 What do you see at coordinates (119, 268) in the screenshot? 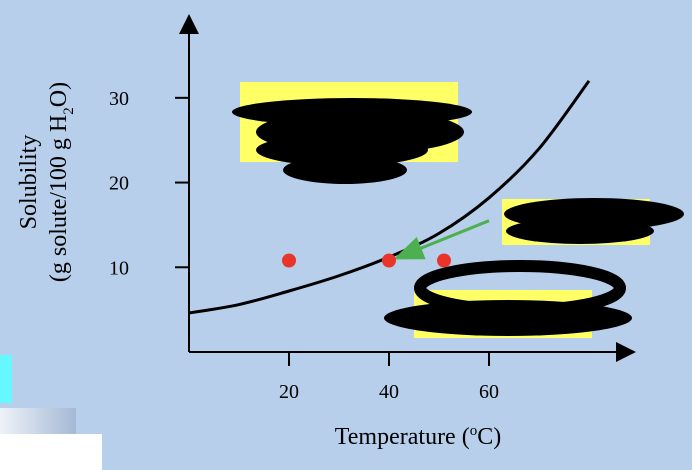
I see `y-tick-label: 10` at bounding box center [119, 268].